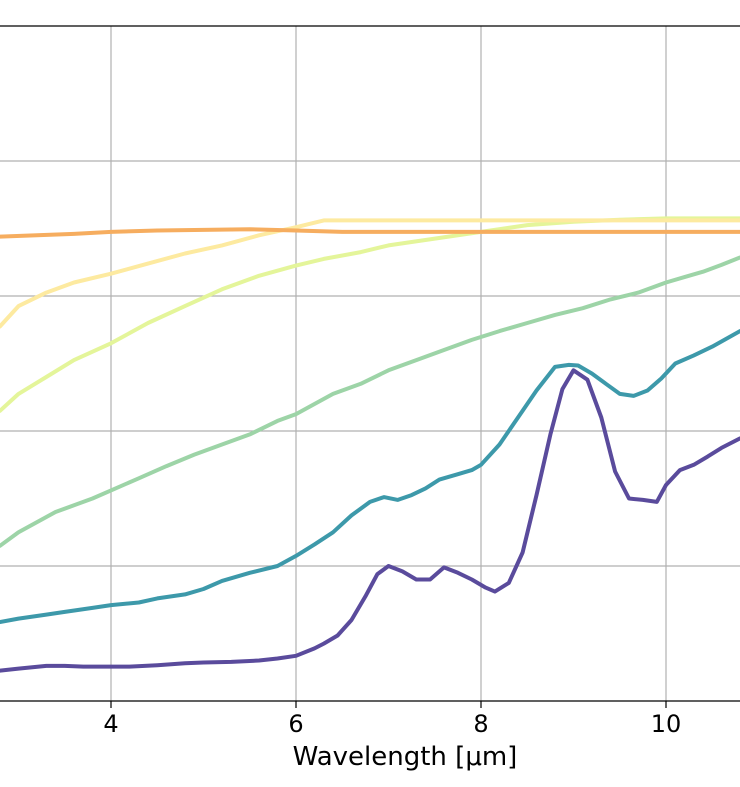 The width and height of the screenshot is (740, 787). What do you see at coordinates (110, 724) in the screenshot?
I see `x-tick-label: 4` at bounding box center [110, 724].